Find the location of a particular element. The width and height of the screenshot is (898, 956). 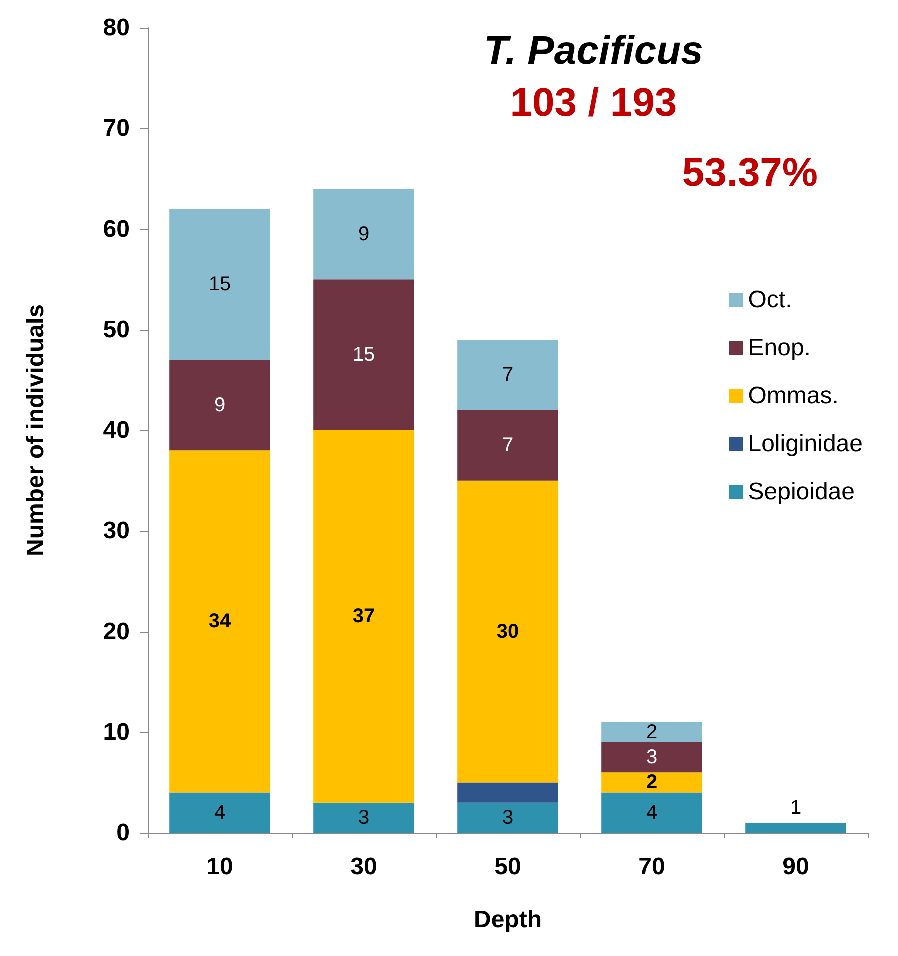

annotation: 53.37% is located at coordinates (750, 173).